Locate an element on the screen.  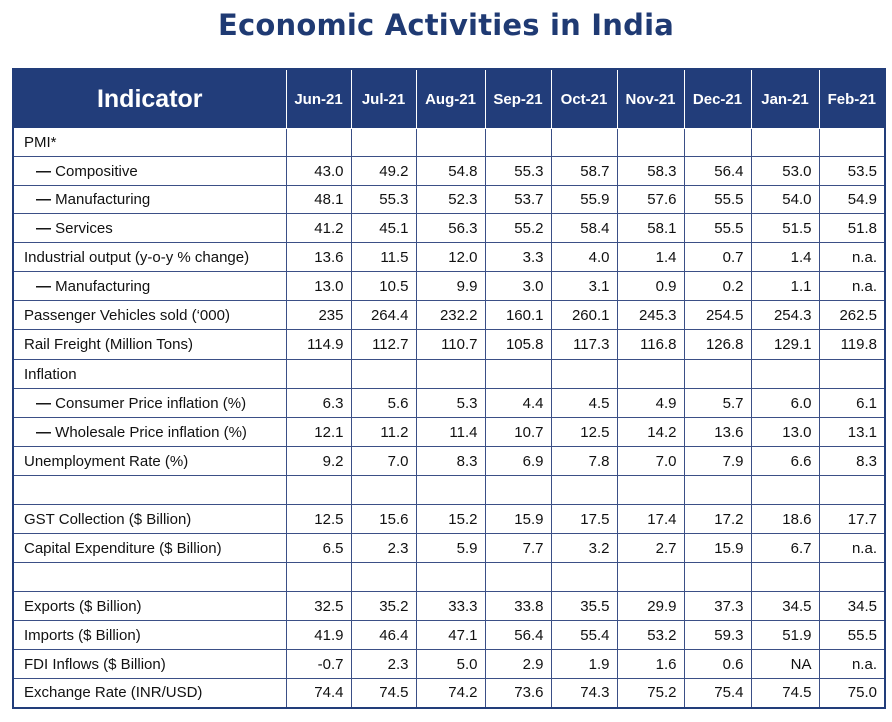
value-cell: 74.2 is located at coordinates (450, 693).